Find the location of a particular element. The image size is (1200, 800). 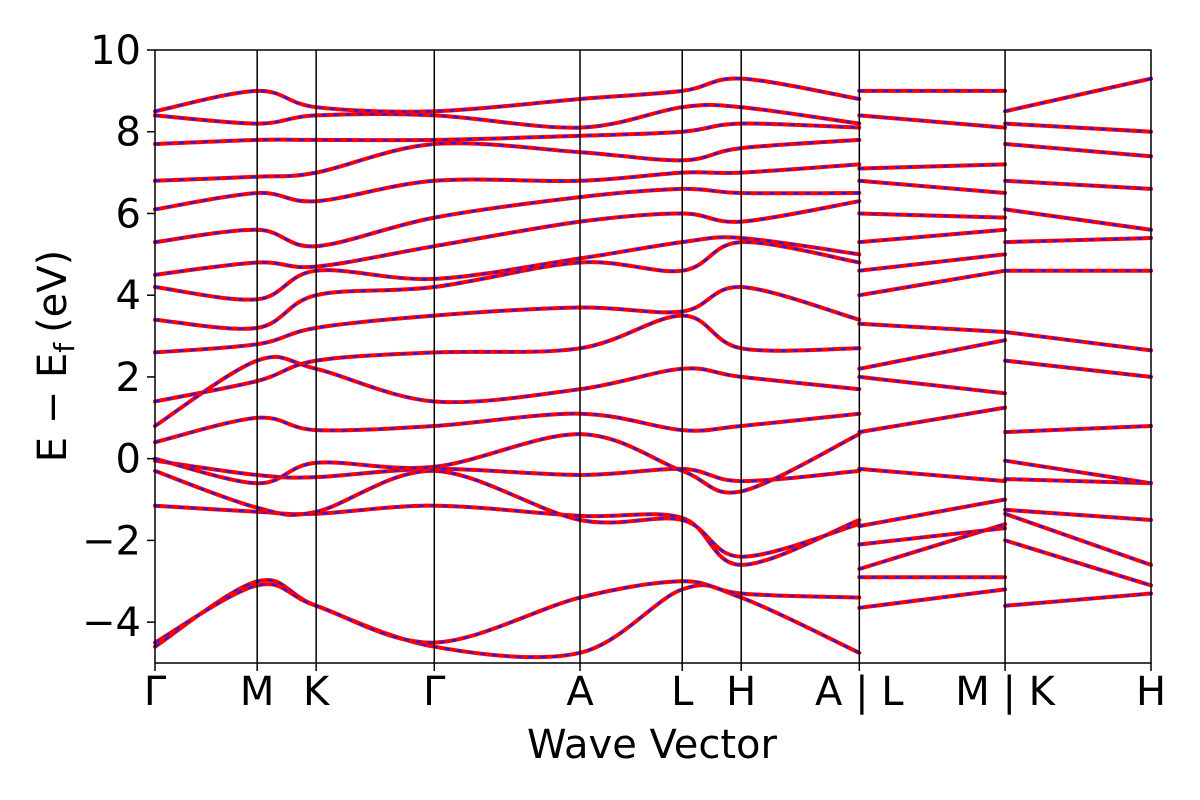

x-tick-label: K is located at coordinates (317, 692).